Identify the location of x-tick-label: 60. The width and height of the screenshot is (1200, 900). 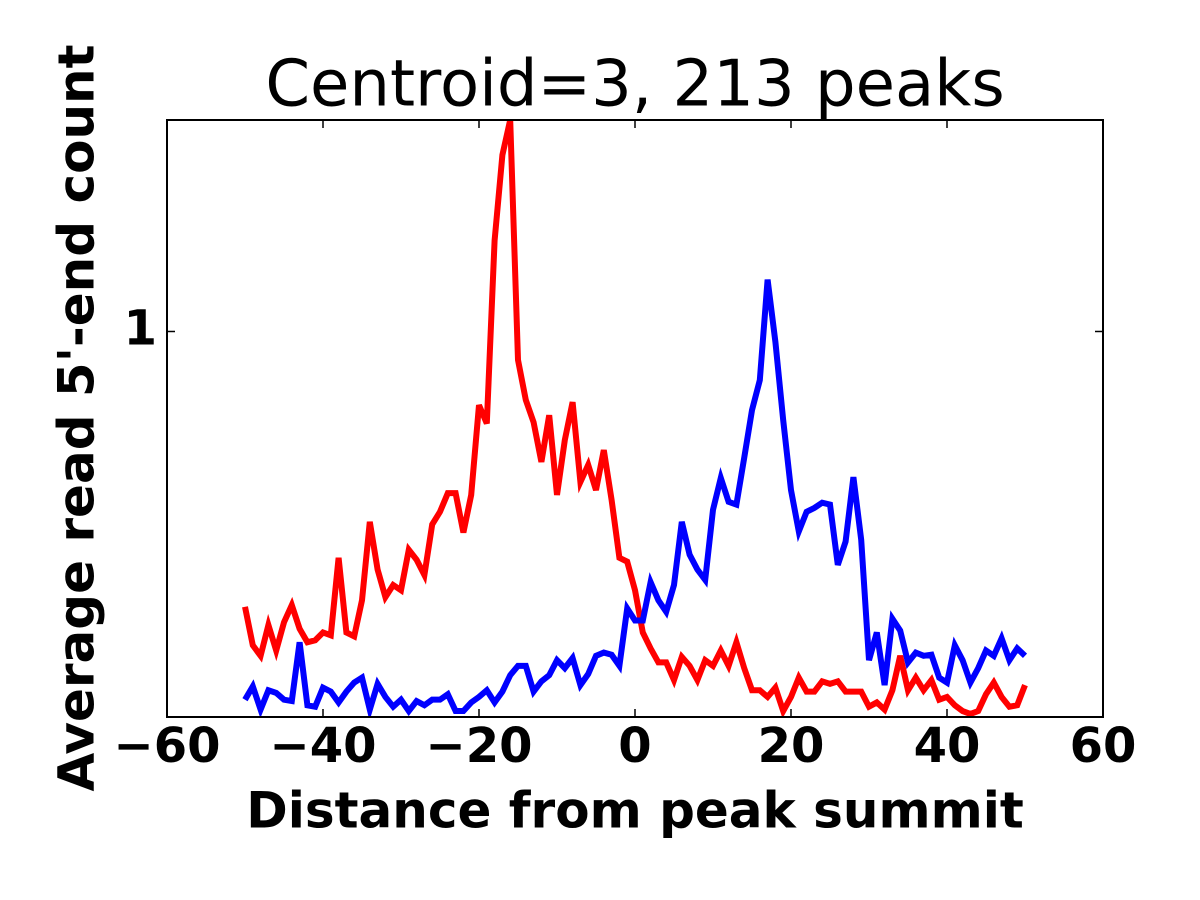
(1103, 746).